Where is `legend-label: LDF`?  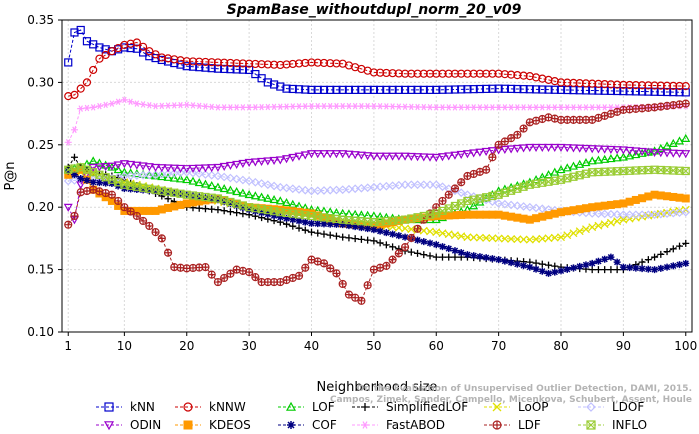
legend-label: LDF is located at coordinates (529, 425).